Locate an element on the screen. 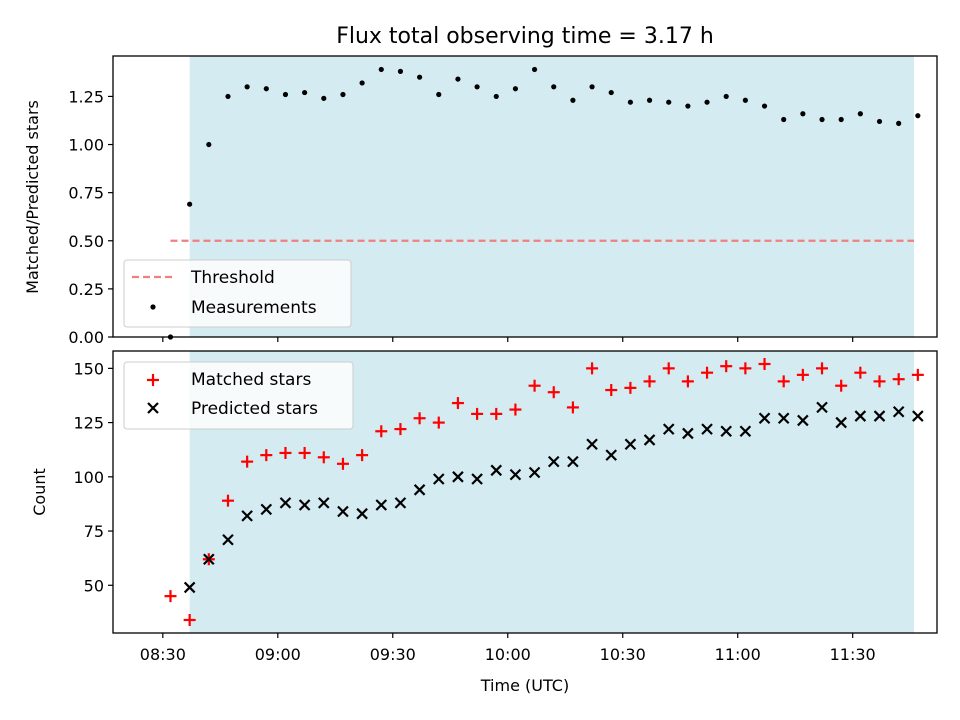 The height and width of the screenshot is (720, 960). x-tick-label: 09:30 is located at coordinates (393, 654).